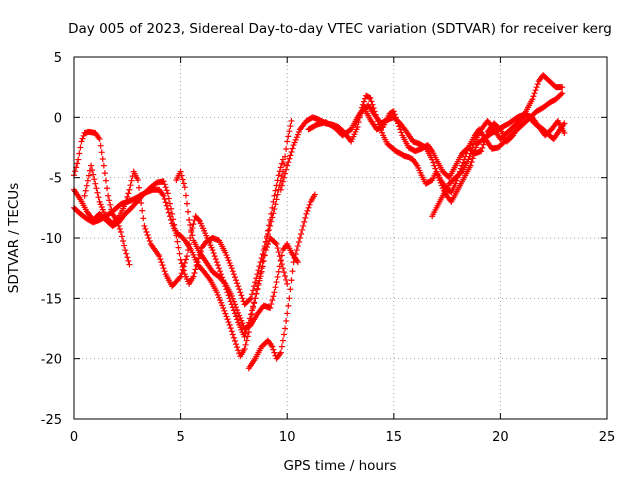  I want to click on y-tick-label: -10, so click(51, 239).